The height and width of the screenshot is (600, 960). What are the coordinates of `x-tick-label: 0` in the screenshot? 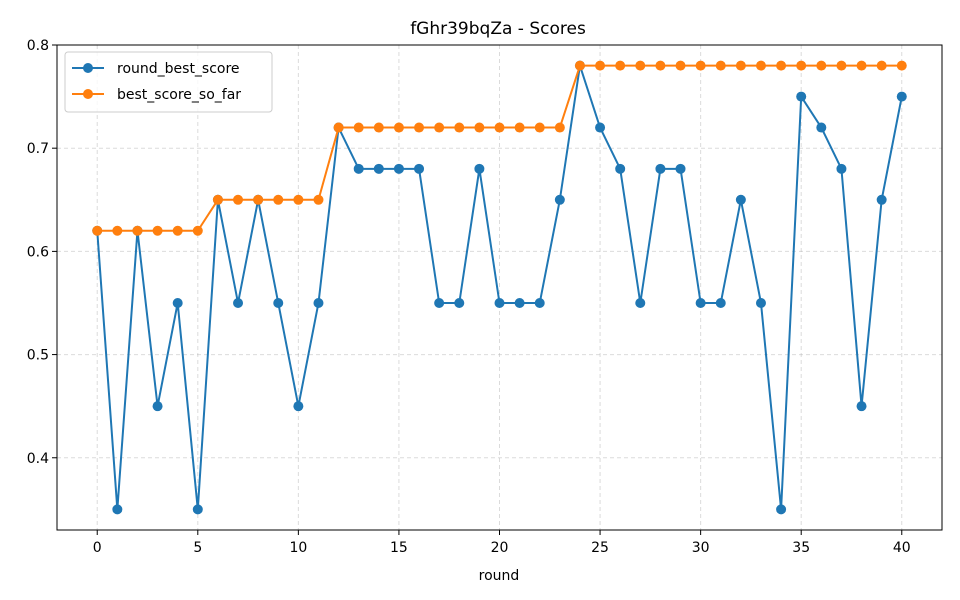 It's located at (97, 548).